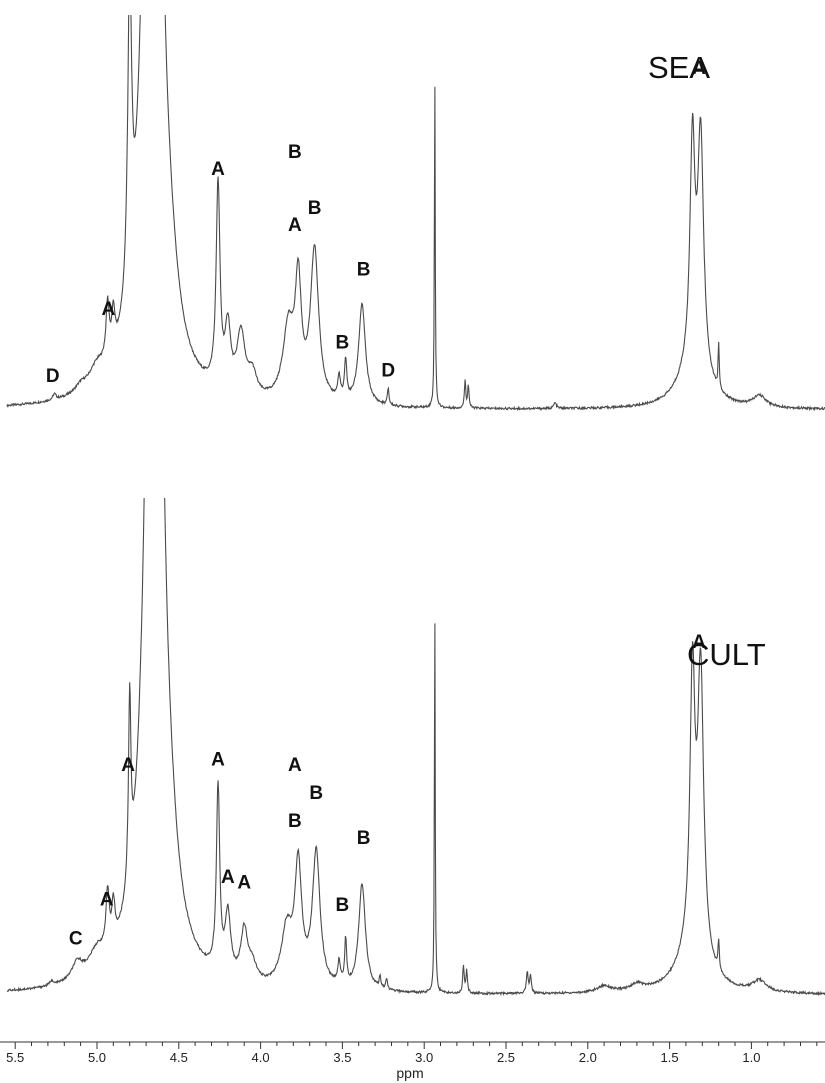  What do you see at coordinates (424, 1057) in the screenshot?
I see `x-tick-label: 3.0` at bounding box center [424, 1057].